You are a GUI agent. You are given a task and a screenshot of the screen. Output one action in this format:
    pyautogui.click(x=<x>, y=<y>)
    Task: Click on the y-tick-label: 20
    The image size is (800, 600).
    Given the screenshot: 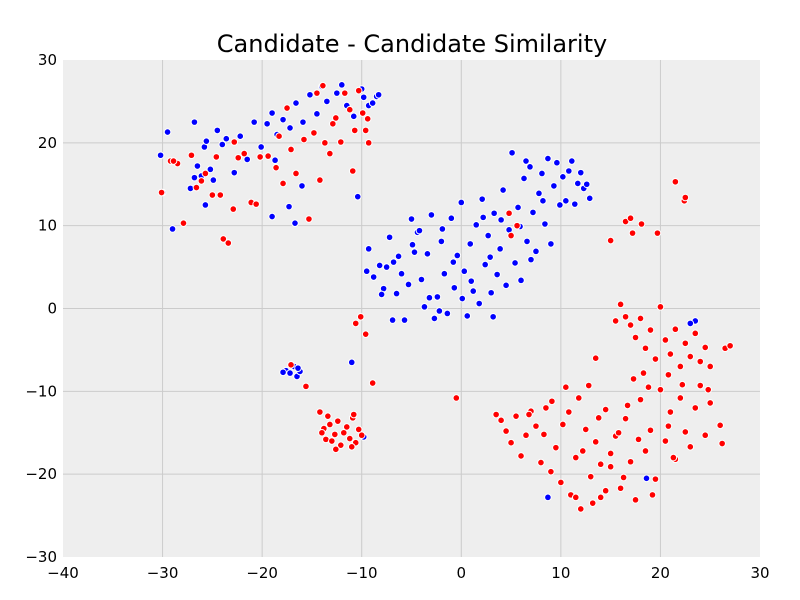 What is the action you would take?
    pyautogui.click(x=47, y=143)
    